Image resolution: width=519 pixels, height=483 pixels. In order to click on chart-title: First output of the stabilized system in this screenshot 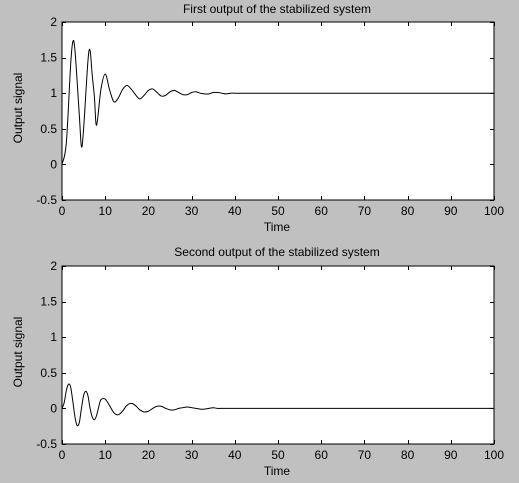, I will do `click(277, 9)`.